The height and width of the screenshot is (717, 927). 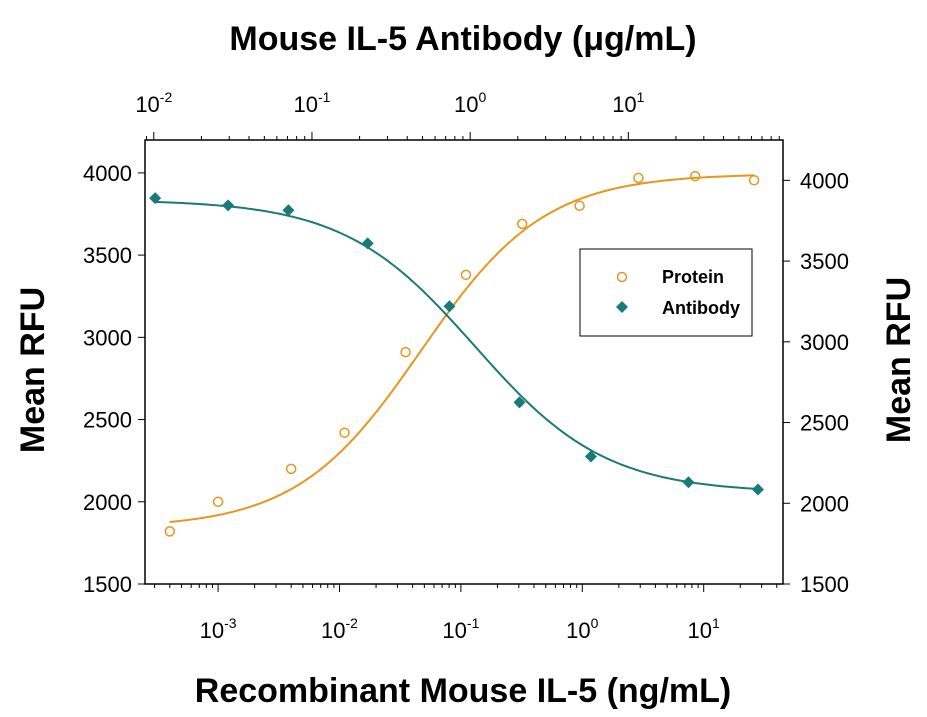 What do you see at coordinates (816, 382) in the screenshot?
I see `right-y-axis: 1500 2000 2500 3000 3500 4000` at bounding box center [816, 382].